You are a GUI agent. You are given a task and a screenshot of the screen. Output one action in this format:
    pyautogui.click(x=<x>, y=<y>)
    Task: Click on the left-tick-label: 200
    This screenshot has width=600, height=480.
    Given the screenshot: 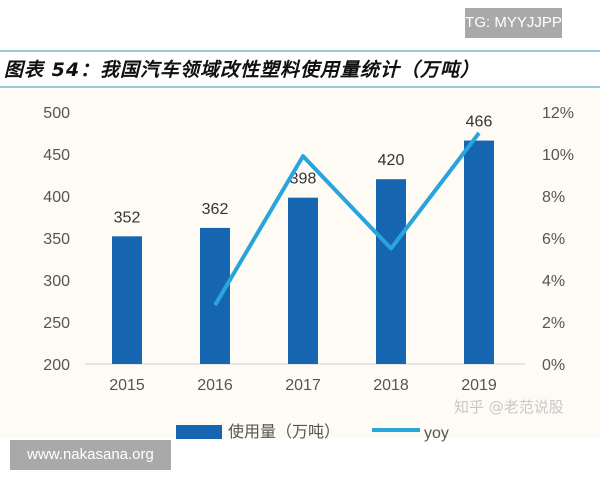 What is the action you would take?
    pyautogui.click(x=56, y=365)
    